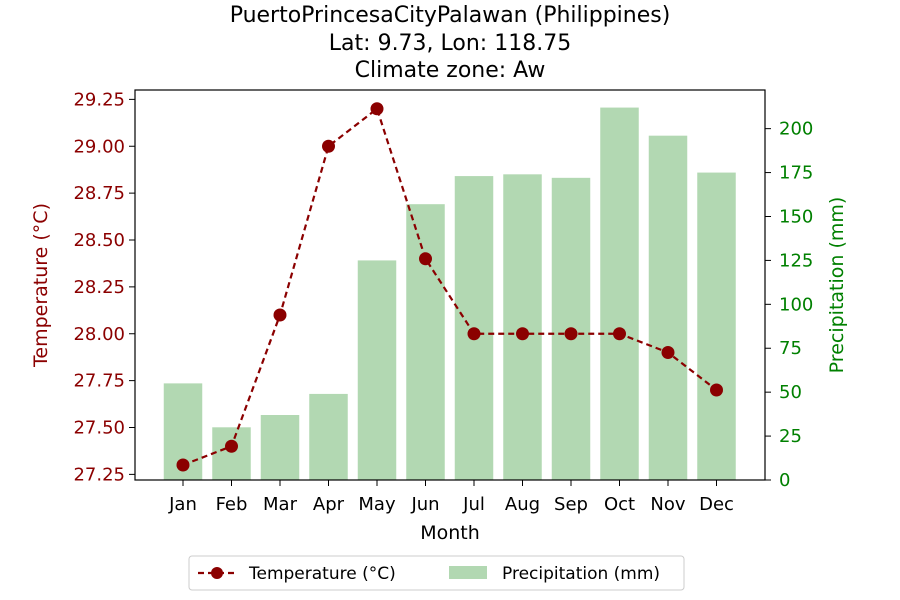 The image size is (900, 600). I want to click on y-right-tick-label-4: 100, so click(796, 304).